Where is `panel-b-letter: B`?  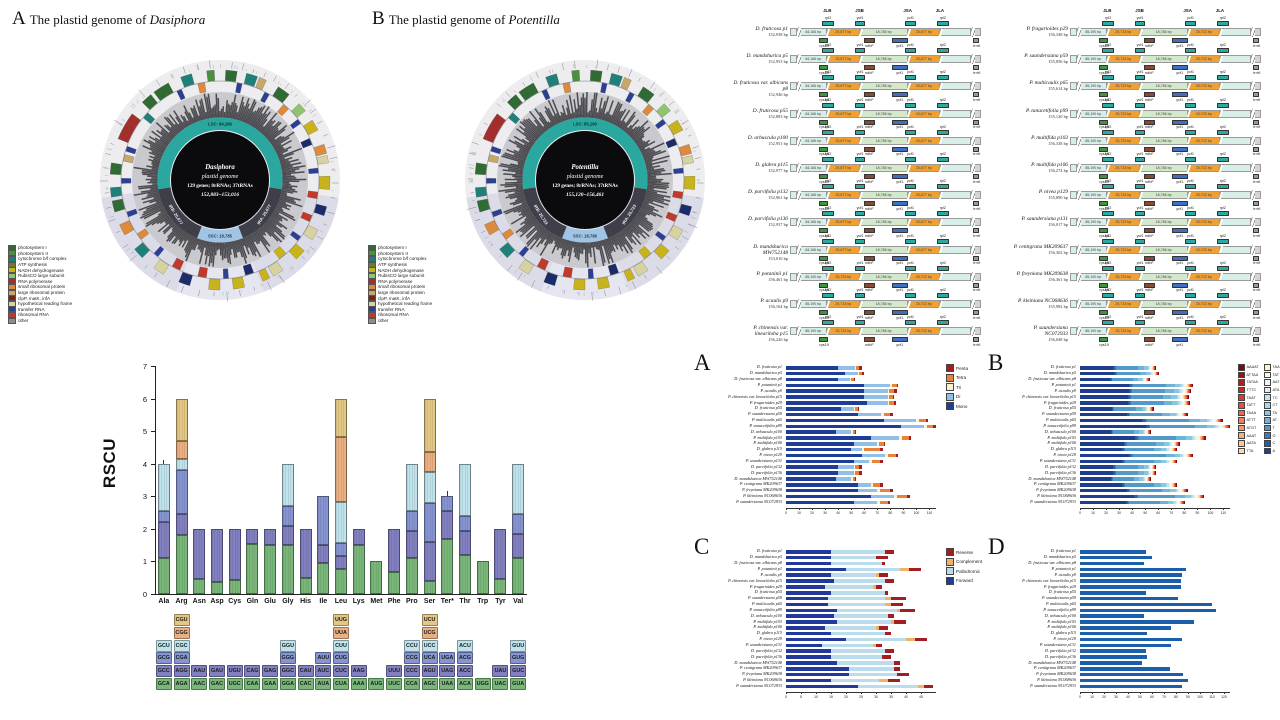 panel-b-letter: B is located at coordinates (378, 18).